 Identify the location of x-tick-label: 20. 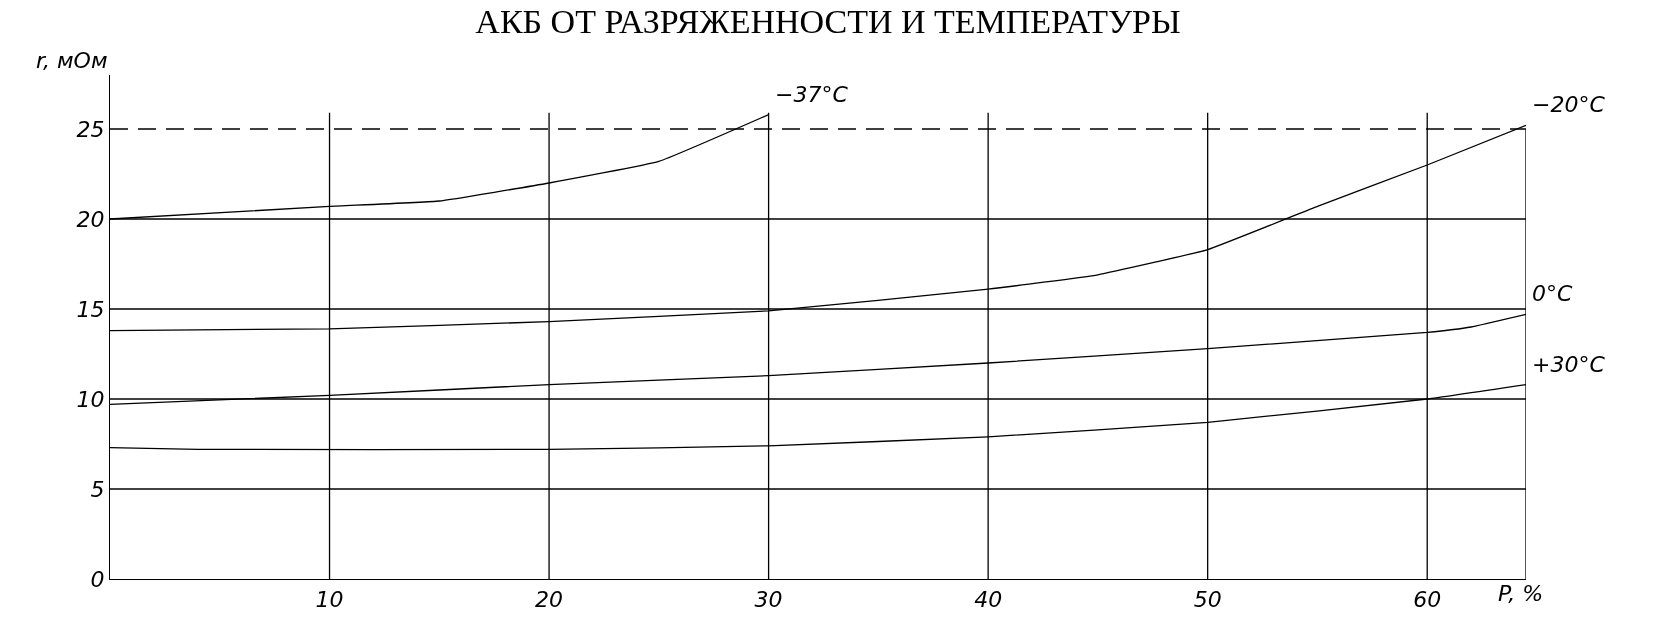
(549, 599).